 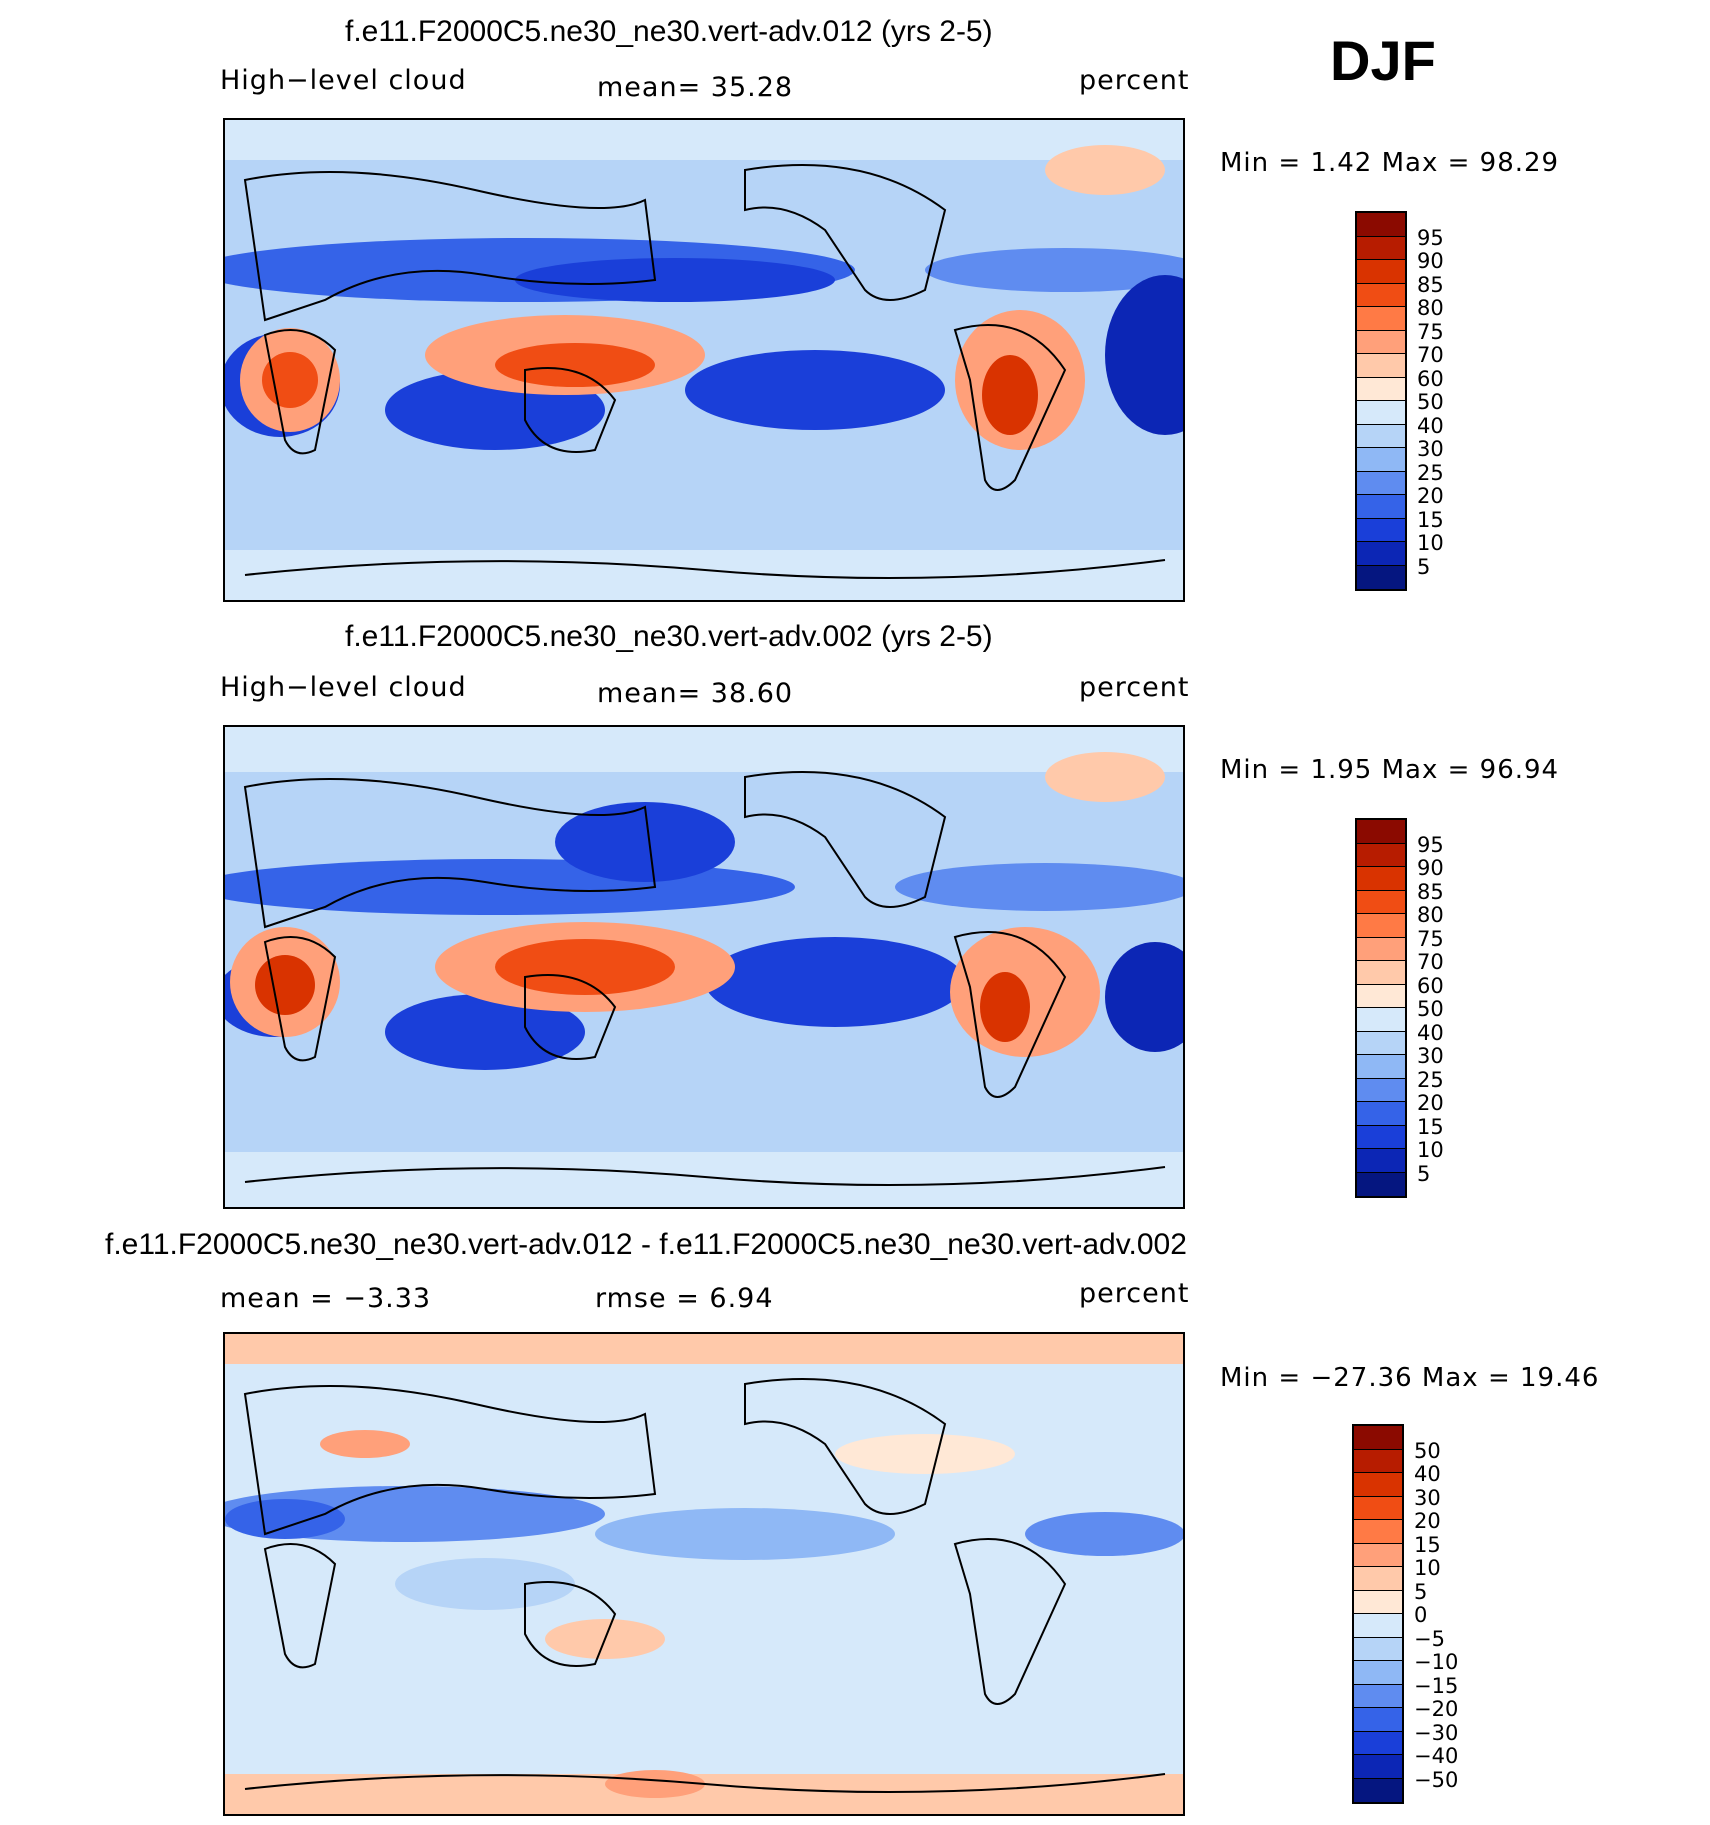 What do you see at coordinates (1134, 80) in the screenshot?
I see `panel1-units: percent` at bounding box center [1134, 80].